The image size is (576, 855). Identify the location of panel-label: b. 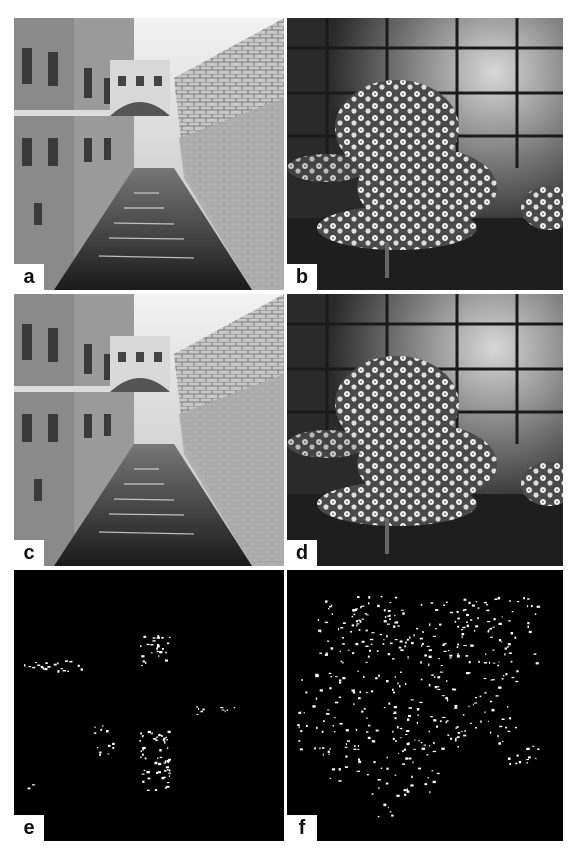
(302, 277).